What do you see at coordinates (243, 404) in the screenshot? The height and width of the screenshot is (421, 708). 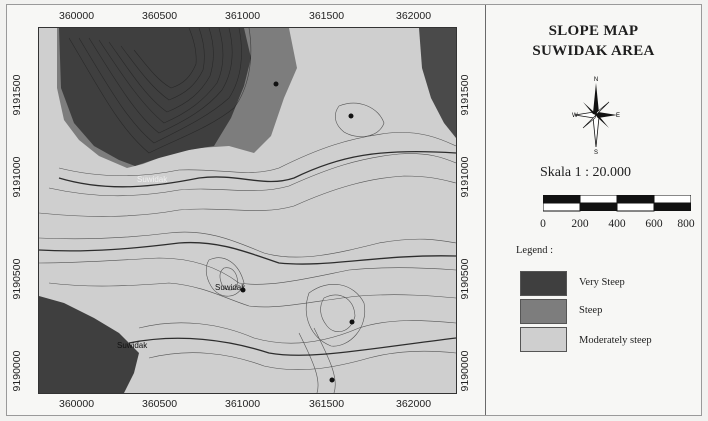 I see `x-tick-bottom-361000: 361000` at bounding box center [243, 404].